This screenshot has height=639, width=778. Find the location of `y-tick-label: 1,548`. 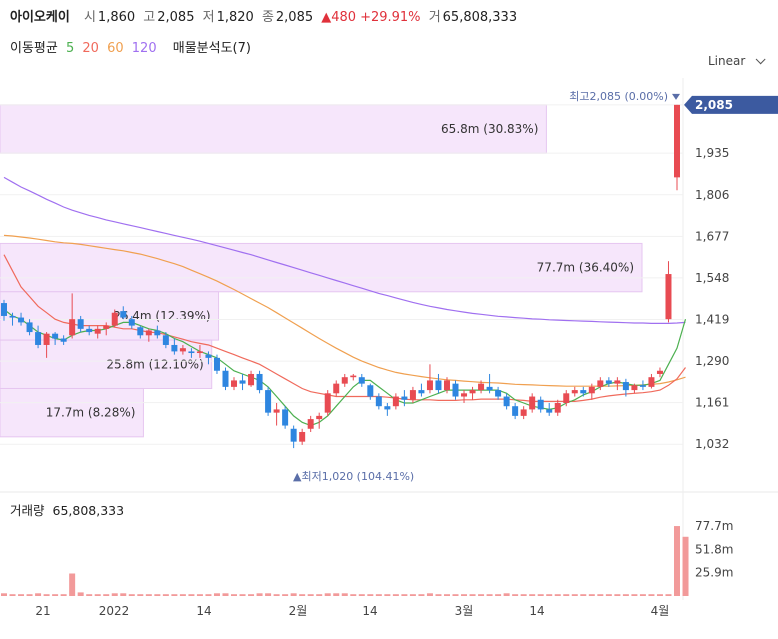

y-tick-label: 1,548 is located at coordinates (712, 278).